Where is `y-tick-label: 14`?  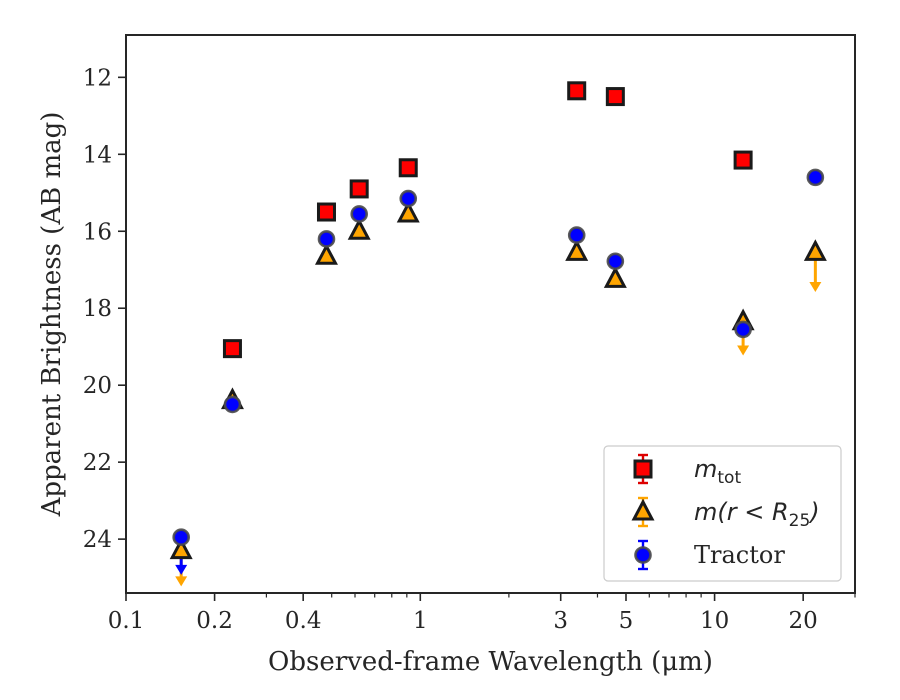 y-tick-label: 14 is located at coordinates (97, 155).